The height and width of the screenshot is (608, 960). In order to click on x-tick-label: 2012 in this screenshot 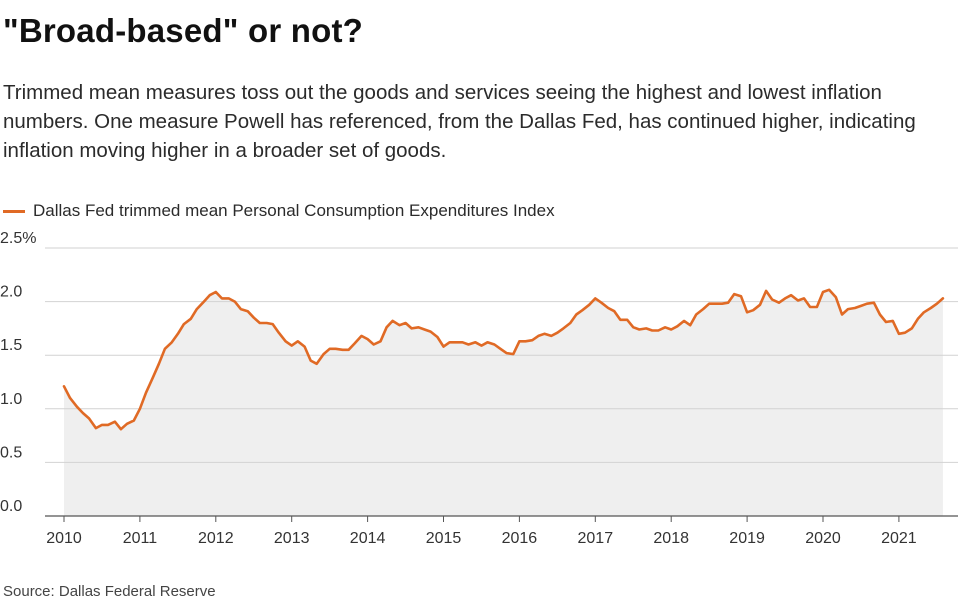, I will do `click(216, 538)`.